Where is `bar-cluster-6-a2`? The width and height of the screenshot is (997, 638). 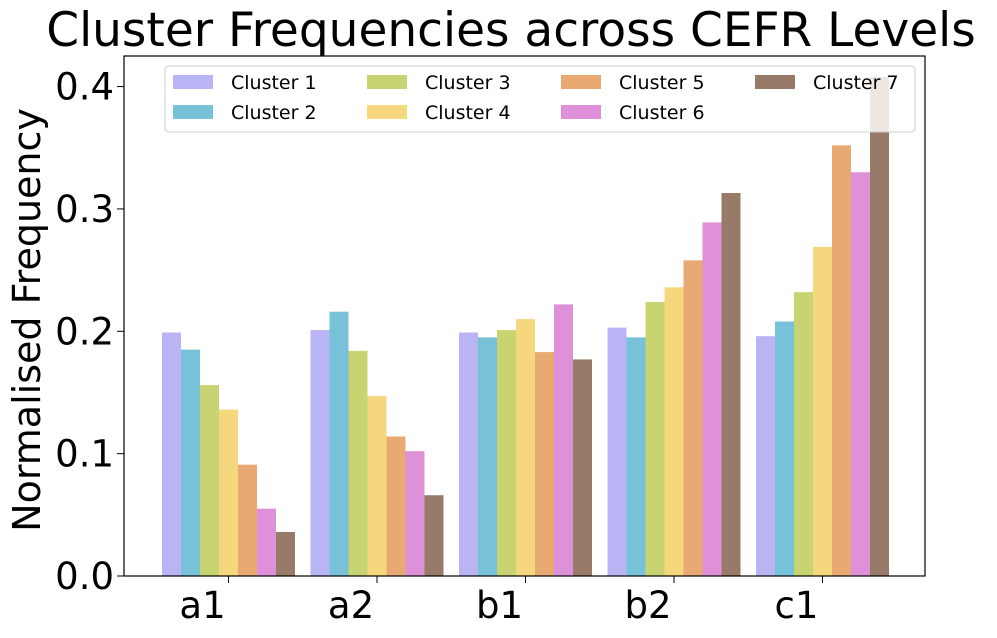
bar-cluster-6-a2 is located at coordinates (415, 513).